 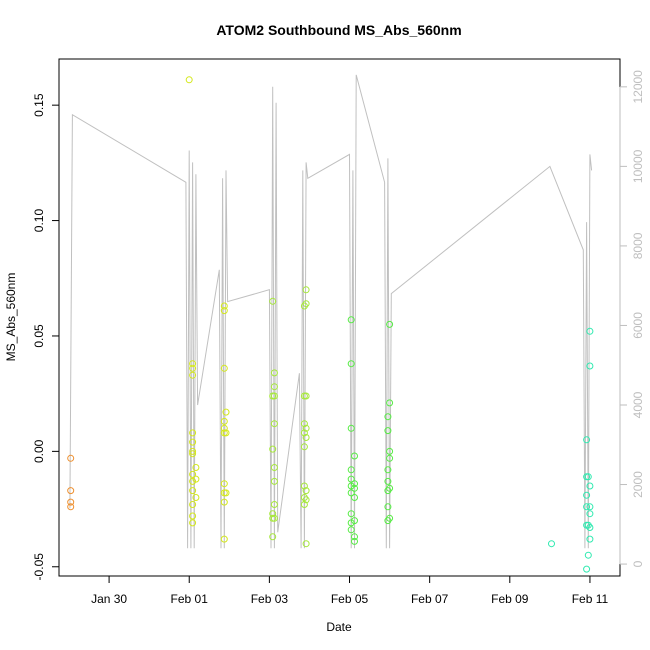 I want to click on y-tick-label: 0.10, so click(x=39, y=221).